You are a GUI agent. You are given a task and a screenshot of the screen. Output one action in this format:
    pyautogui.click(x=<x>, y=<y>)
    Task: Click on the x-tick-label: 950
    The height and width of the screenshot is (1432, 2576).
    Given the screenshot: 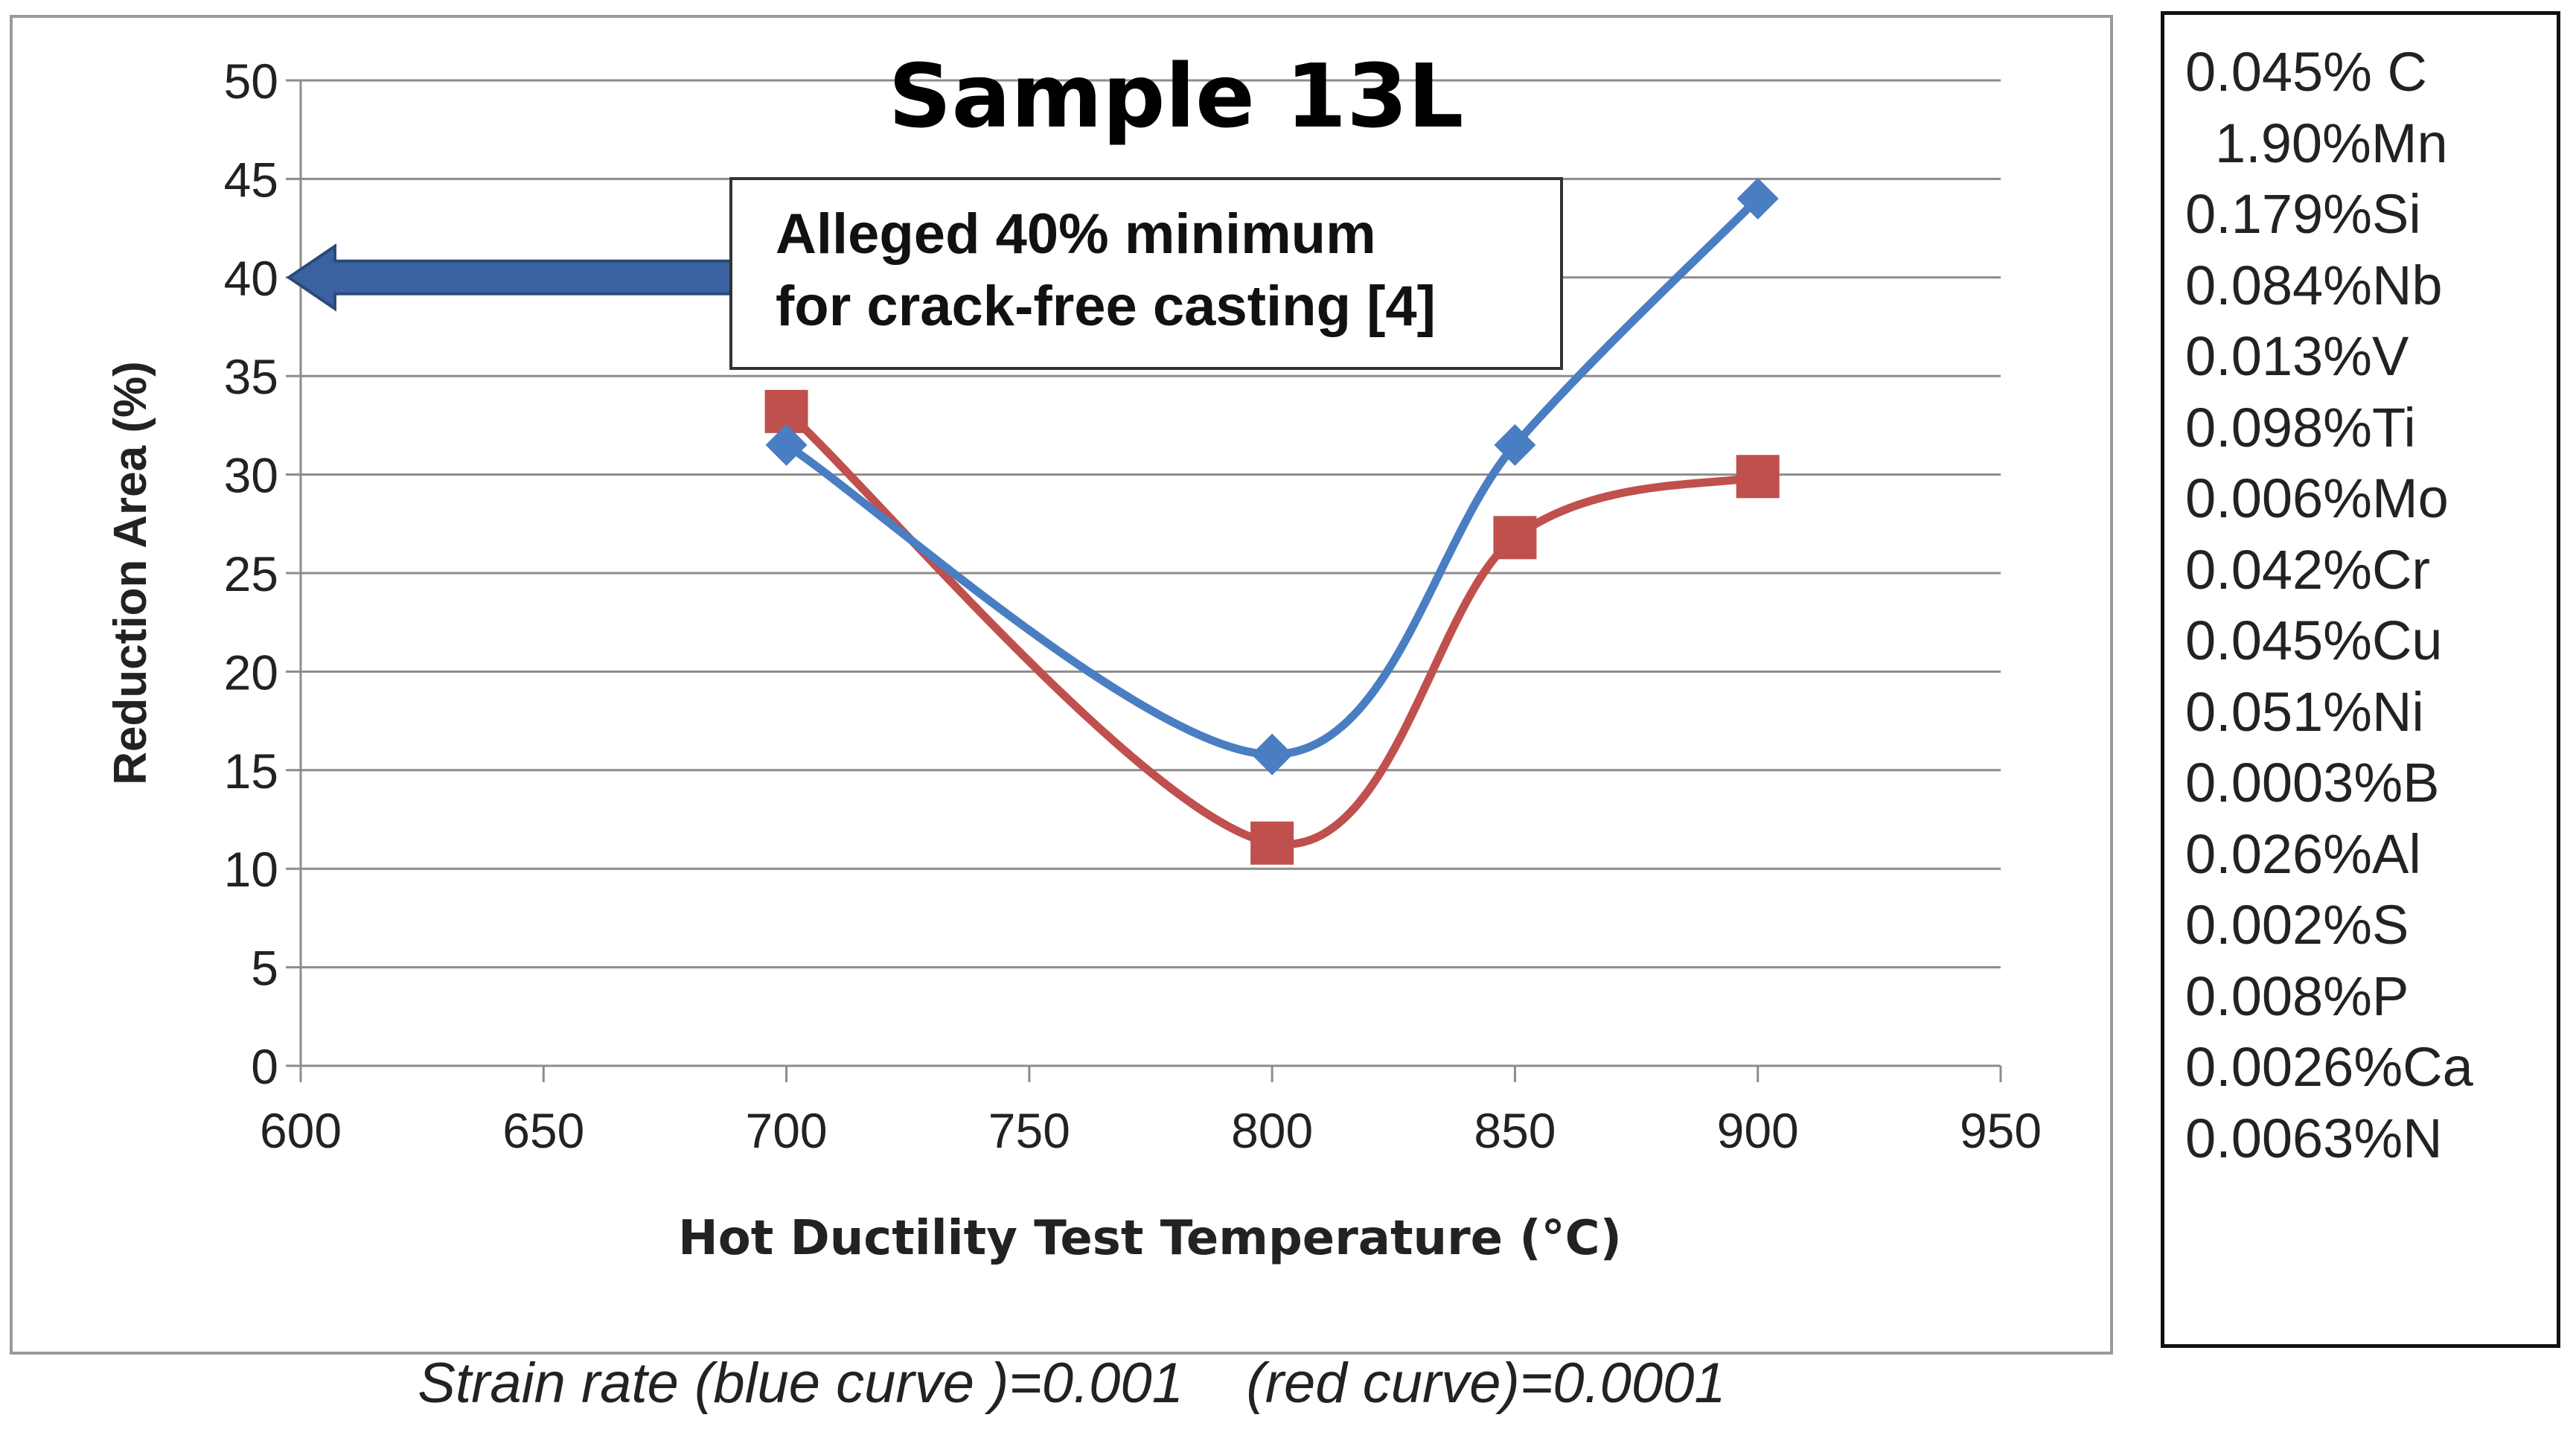 What is the action you would take?
    pyautogui.click(x=2001, y=1130)
    